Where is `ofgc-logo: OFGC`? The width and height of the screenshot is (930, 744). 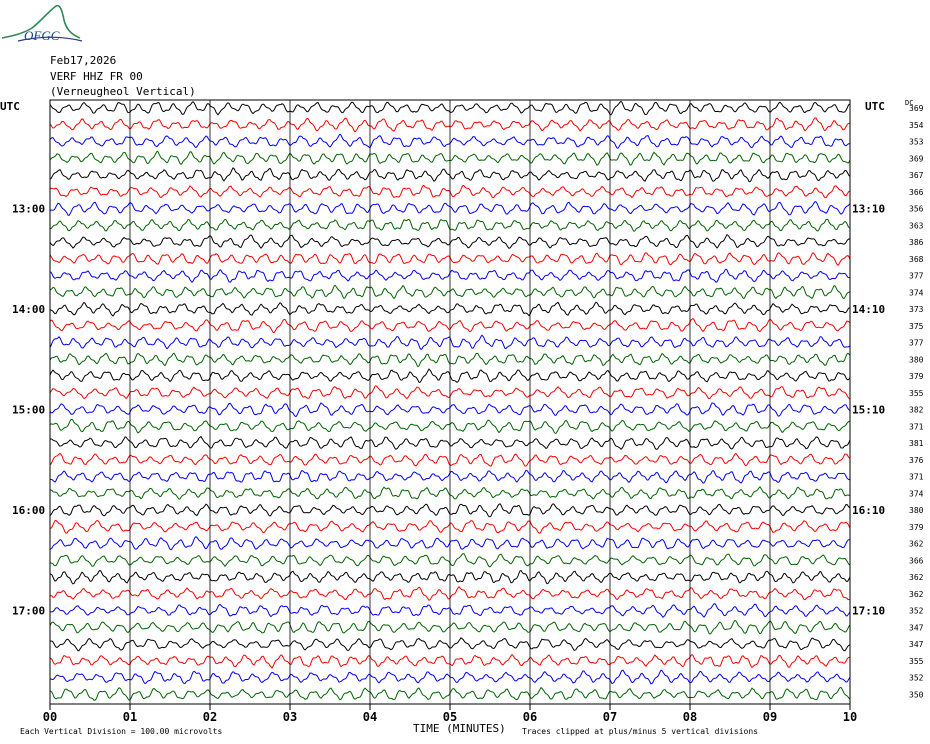 ofgc-logo: OFGC is located at coordinates (42, 23).